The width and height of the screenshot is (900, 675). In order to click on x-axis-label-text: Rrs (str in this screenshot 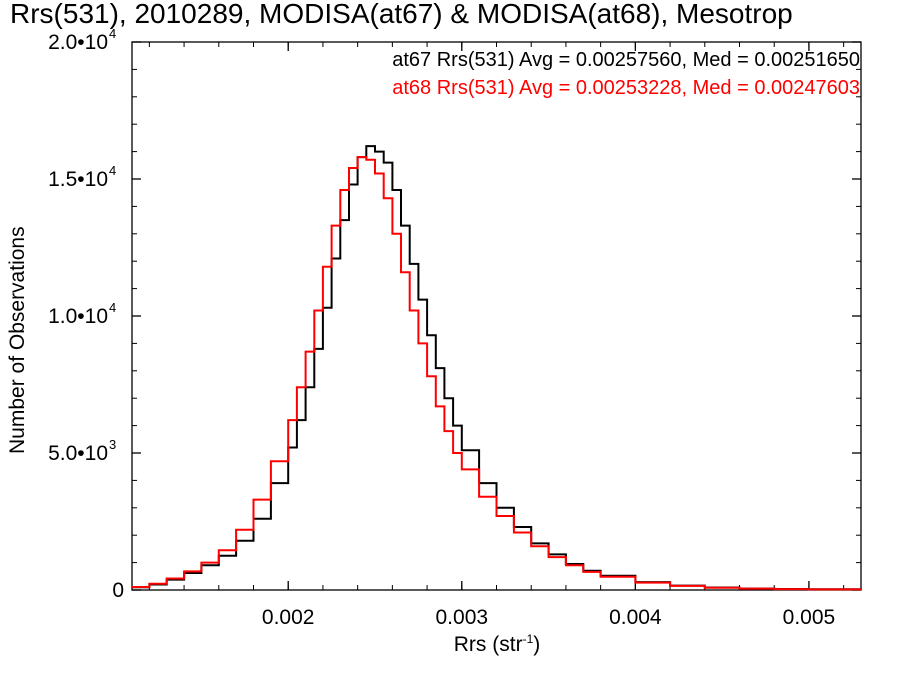, I will do `click(488, 644)`.